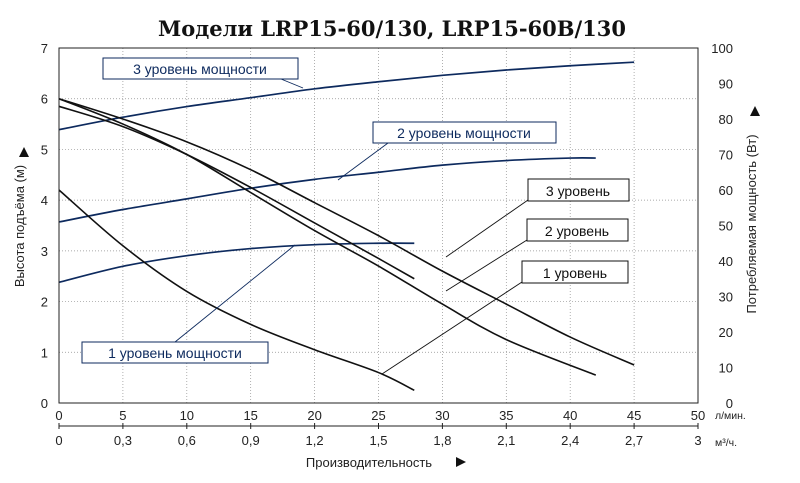 This screenshot has height=483, width=800. I want to click on y-tick-label-right: 30, so click(726, 297).